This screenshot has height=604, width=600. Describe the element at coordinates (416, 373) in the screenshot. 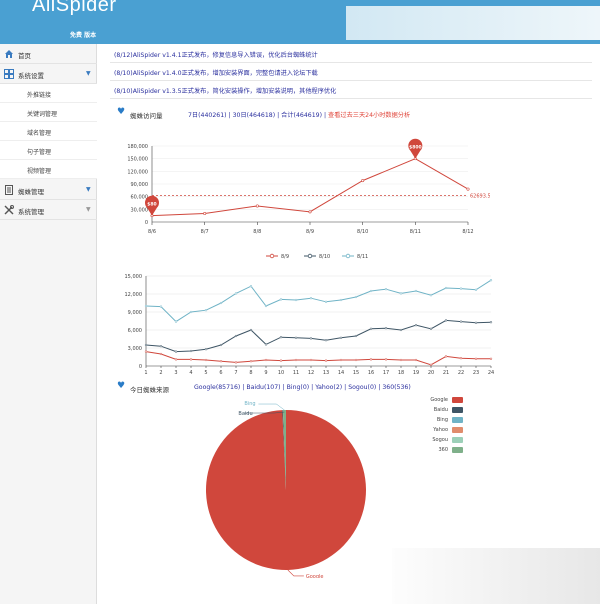

I see `x-tick-label: 19` at that location.